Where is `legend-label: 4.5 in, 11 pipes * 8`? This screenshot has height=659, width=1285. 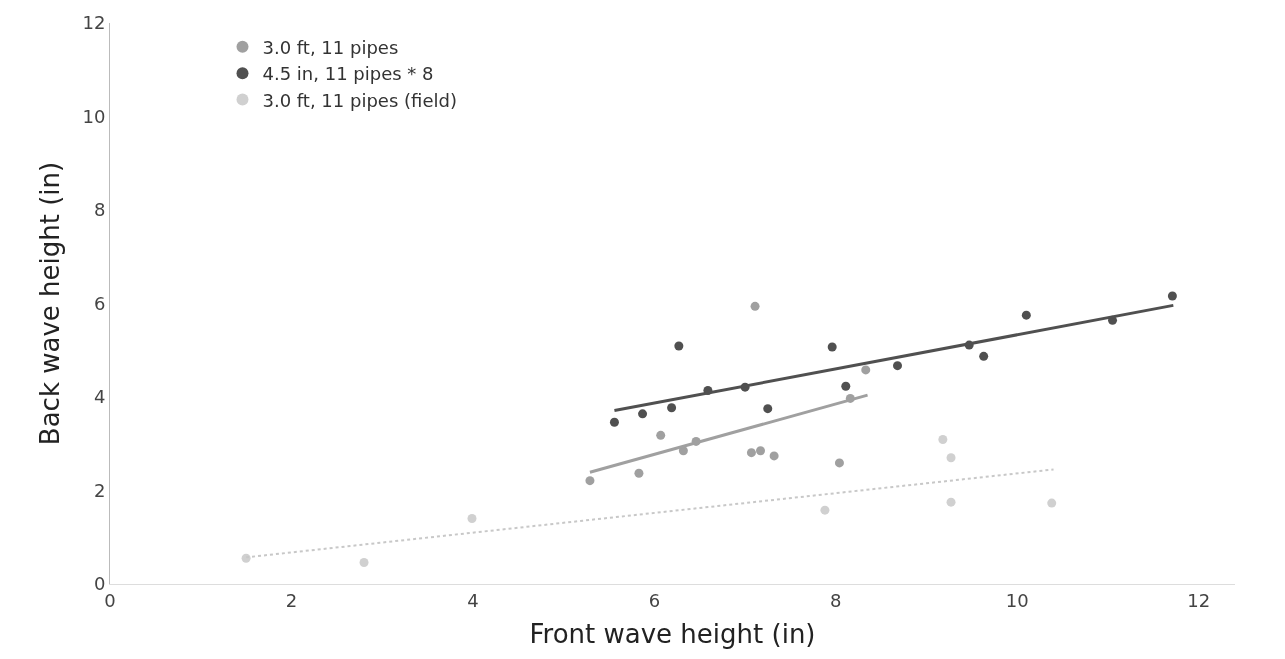
legend-label: 4.5 in, 11 pipes * 8 is located at coordinates (348, 74).